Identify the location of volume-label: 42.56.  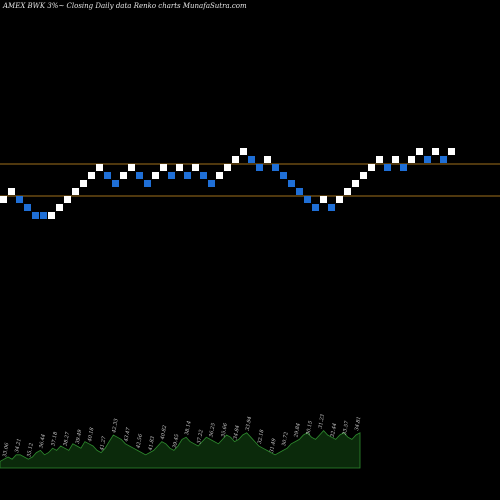
(139, 441).